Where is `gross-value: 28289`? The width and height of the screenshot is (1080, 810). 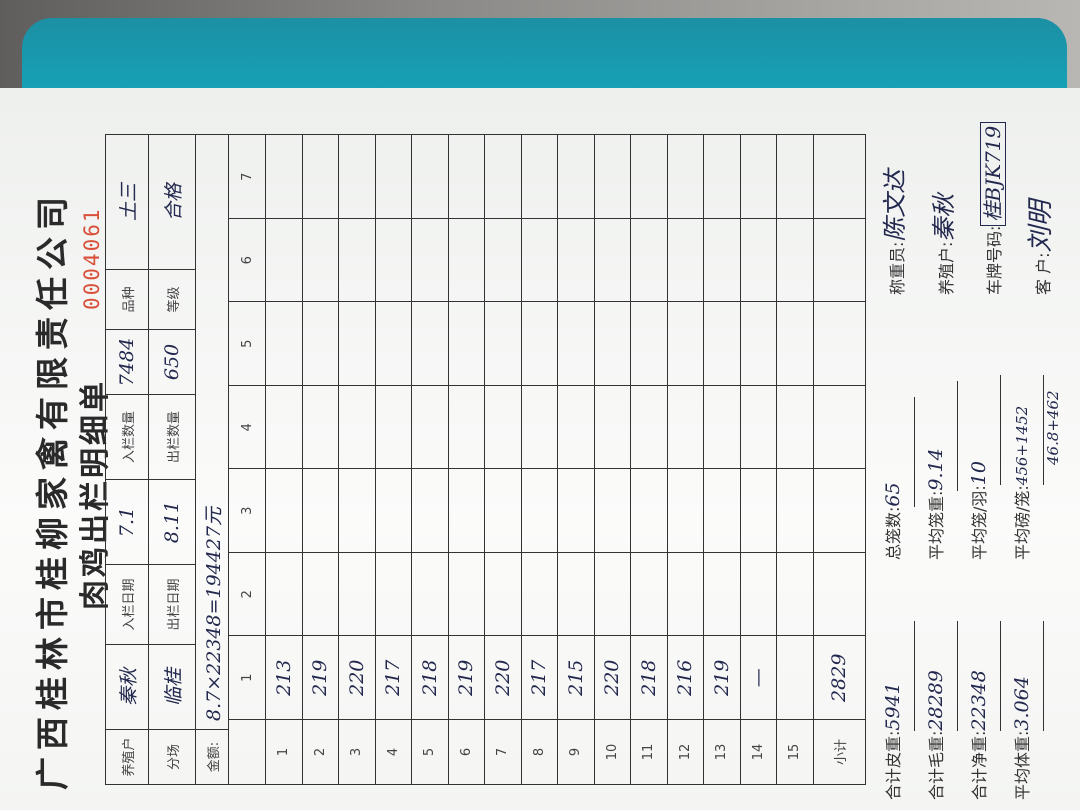 gross-value: 28289 is located at coordinates (936, 675).